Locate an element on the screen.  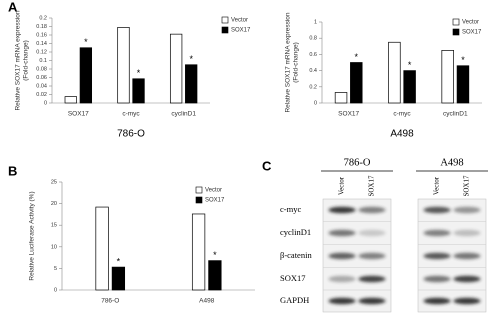
y-tick-label: 0.12 is located at coordinates (41, 52).